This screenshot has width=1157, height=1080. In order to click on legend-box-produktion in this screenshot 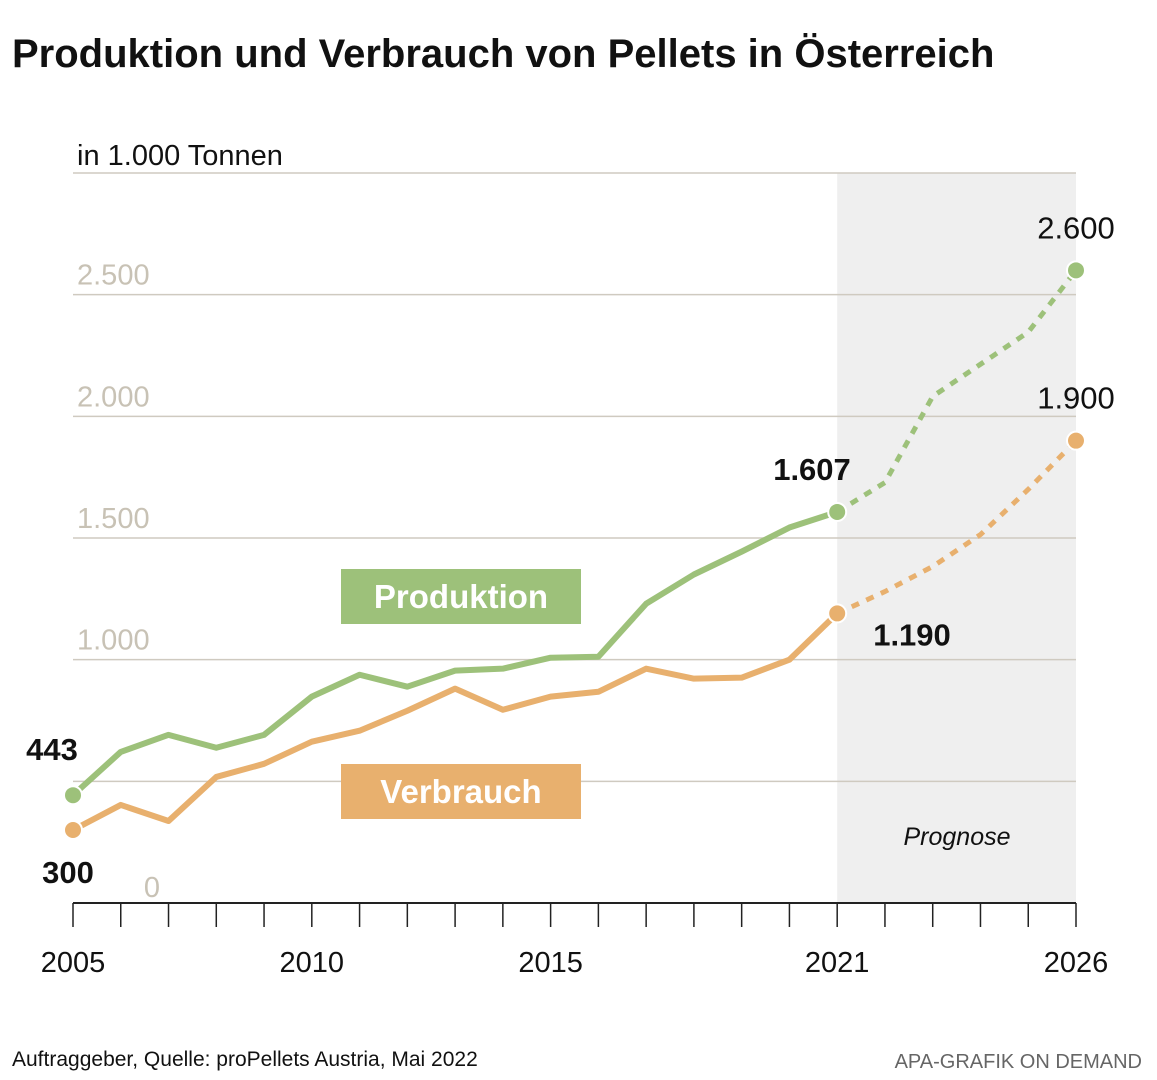, I will do `click(461, 596)`.